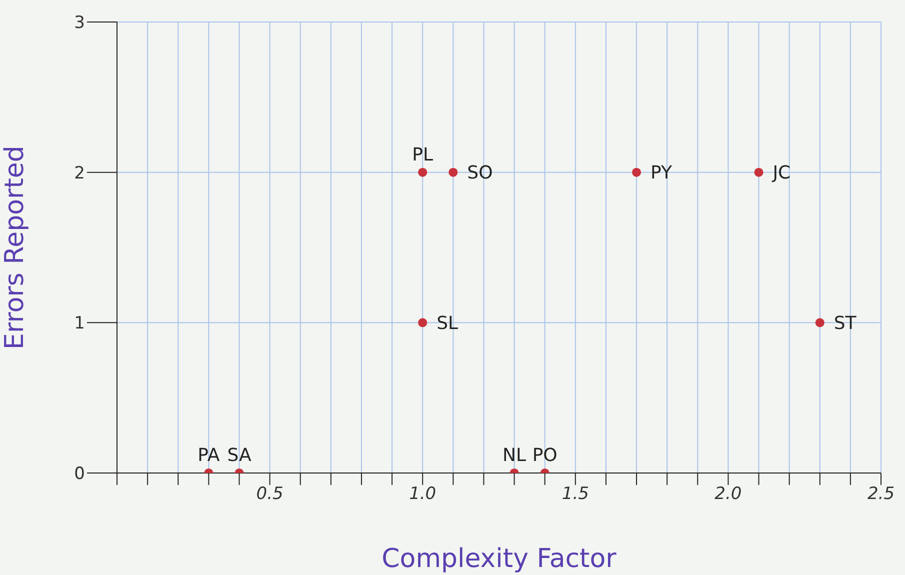 The height and width of the screenshot is (575, 905). Describe the element at coordinates (79, 474) in the screenshot. I see `y-tick-label: 0` at that location.